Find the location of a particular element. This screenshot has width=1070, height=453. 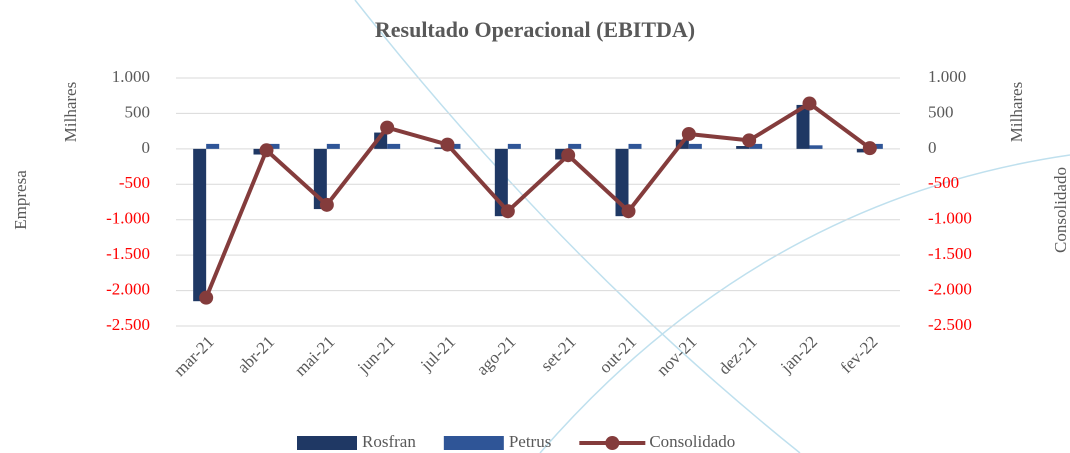

y2-tick-label: -500 is located at coordinates (943, 182).